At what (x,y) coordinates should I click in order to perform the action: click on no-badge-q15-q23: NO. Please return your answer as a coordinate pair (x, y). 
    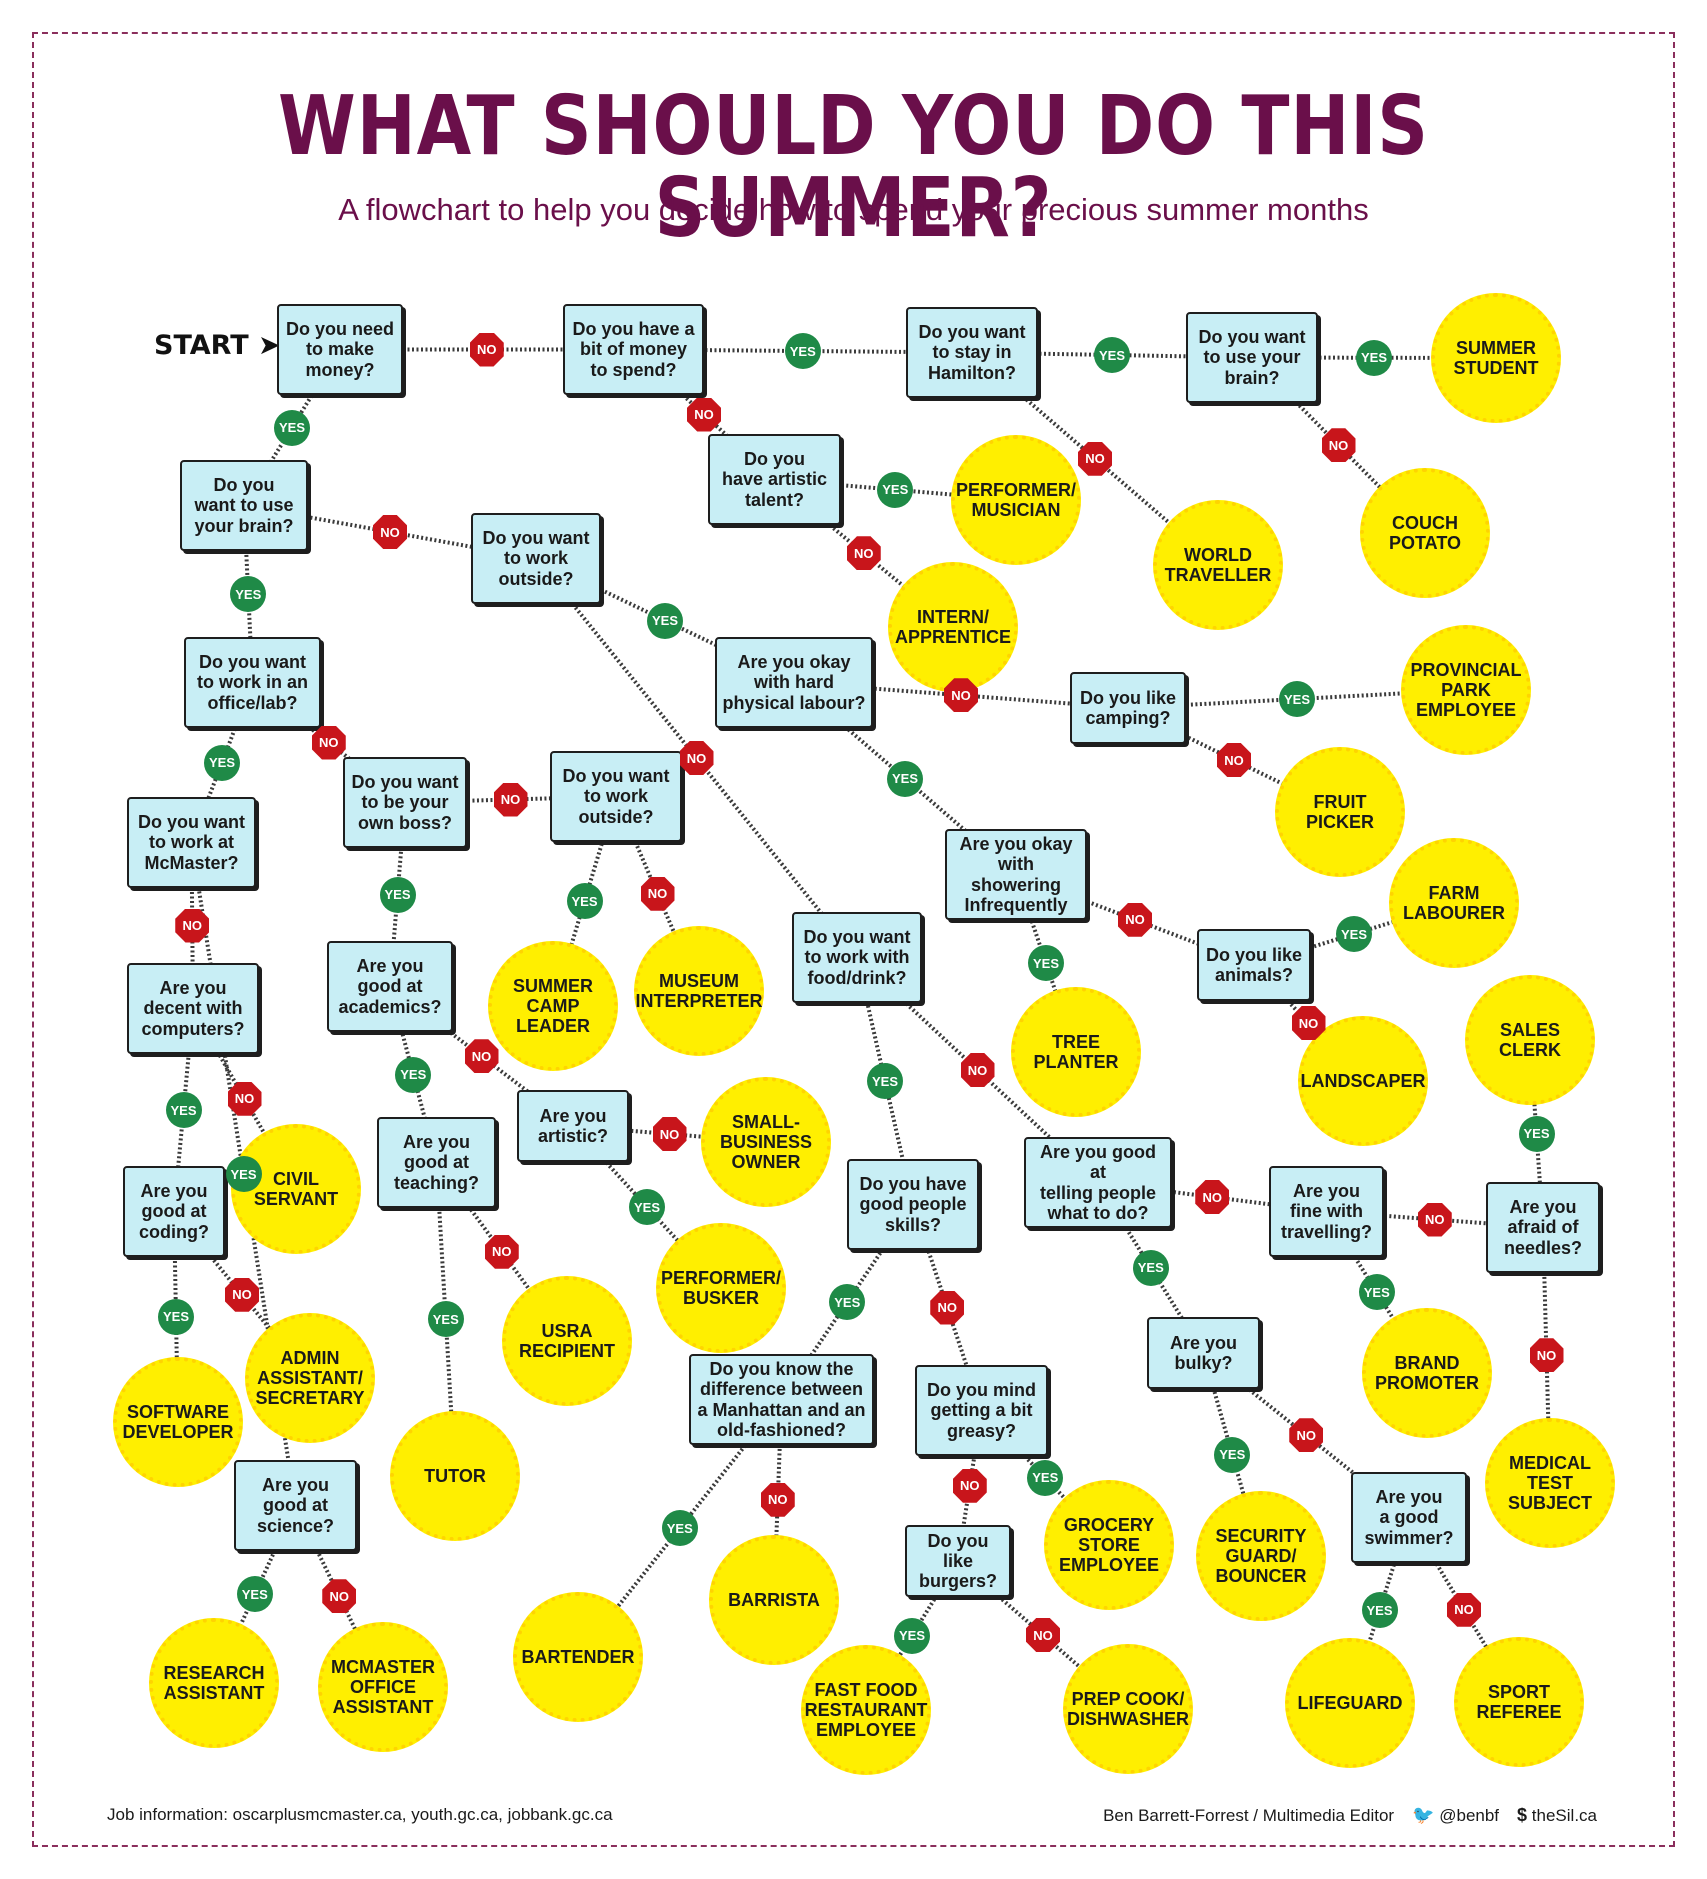
    Looking at the image, I should click on (977, 1070).